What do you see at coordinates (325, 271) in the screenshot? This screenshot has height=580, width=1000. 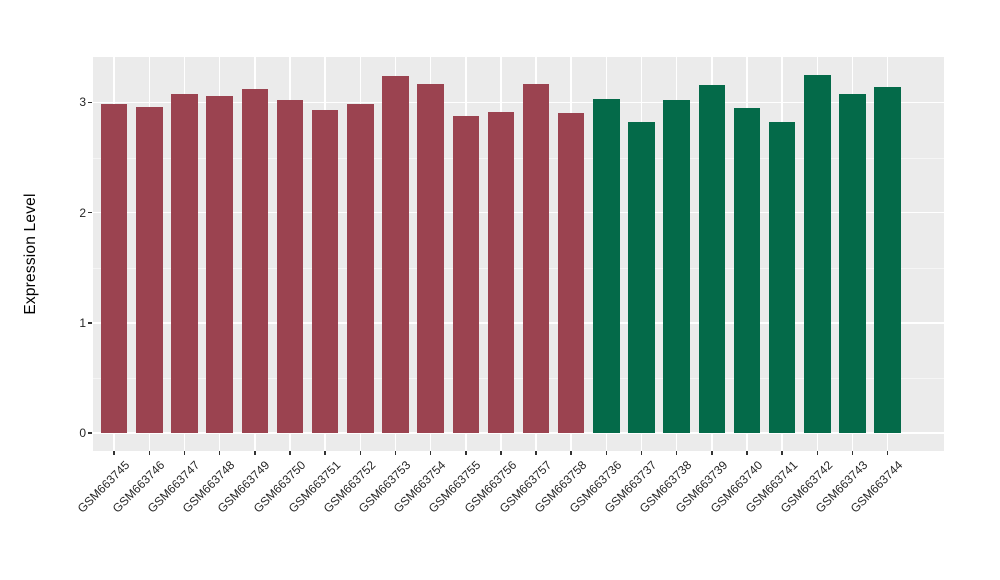 I see `bar-GSM663751` at bounding box center [325, 271].